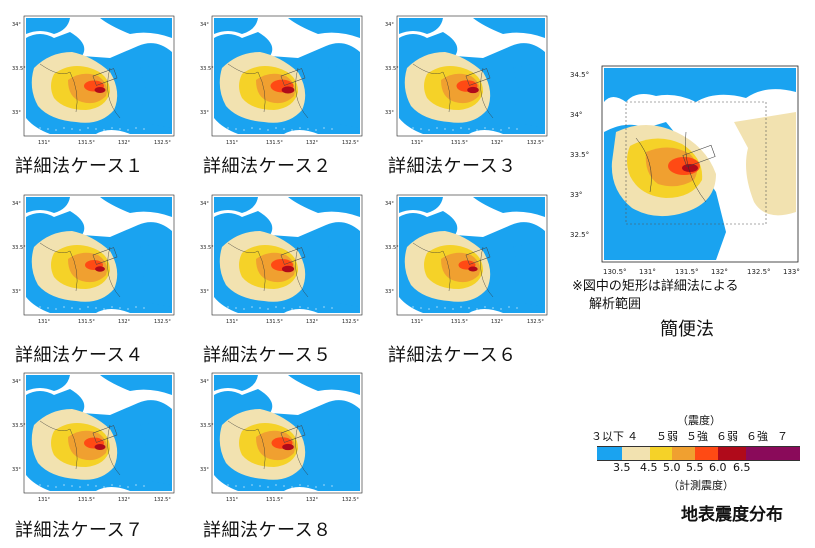 This screenshot has width=815, height=548. What do you see at coordinates (732, 515) in the screenshot?
I see `legend-title: 地表震度分布` at bounding box center [732, 515].